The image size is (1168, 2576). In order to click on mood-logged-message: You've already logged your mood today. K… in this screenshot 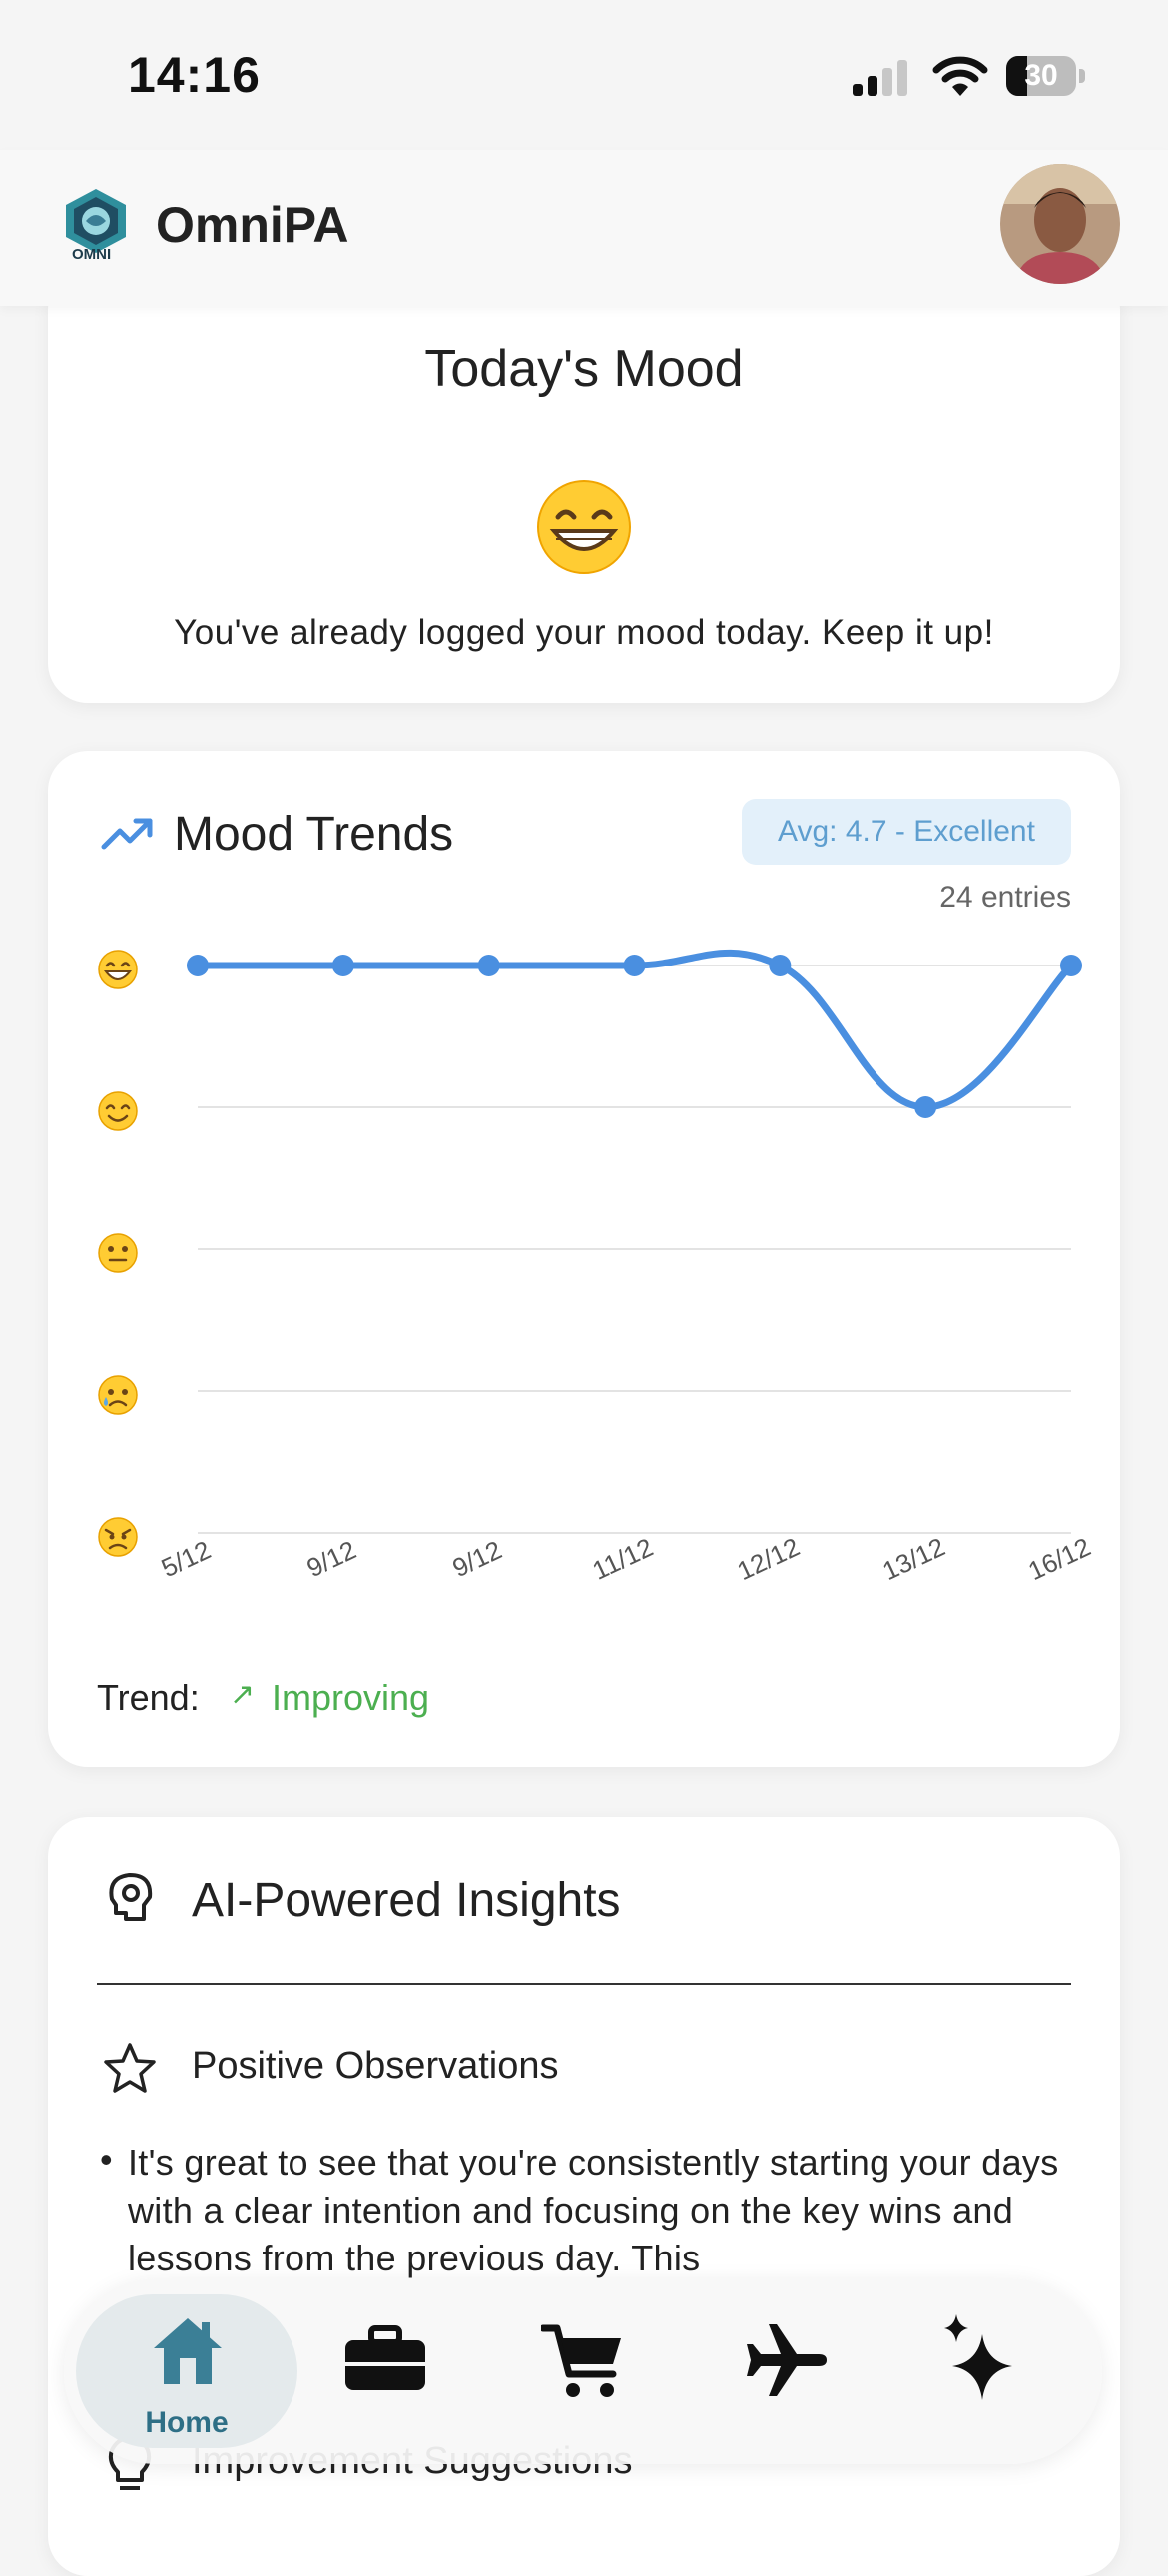, I will do `click(584, 633)`.